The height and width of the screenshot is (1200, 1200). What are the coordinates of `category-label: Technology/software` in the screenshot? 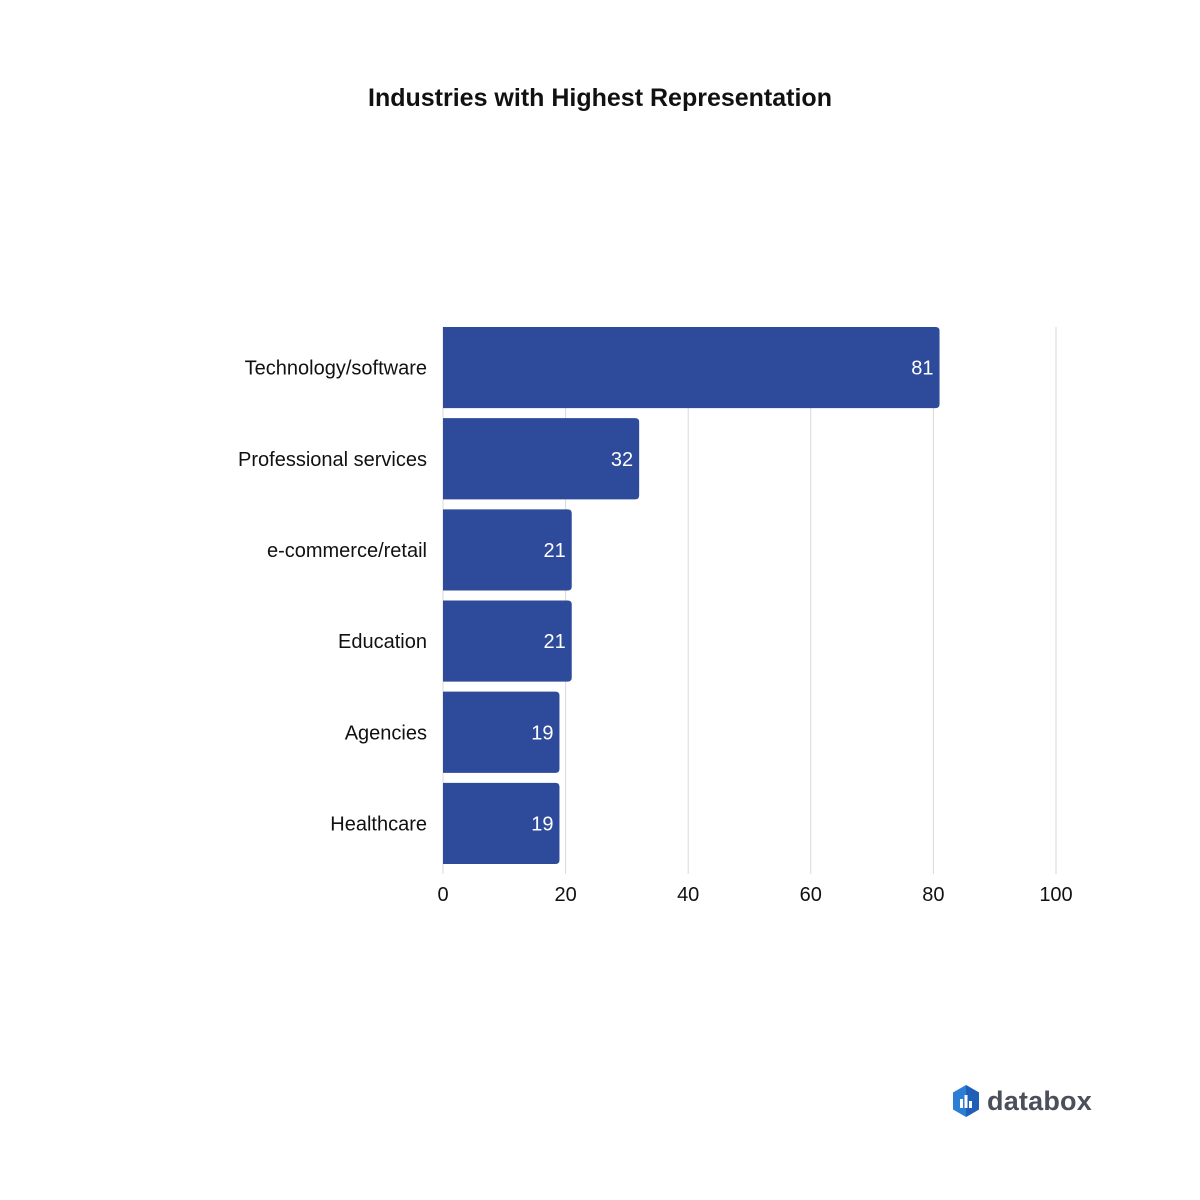 It's located at (336, 369).